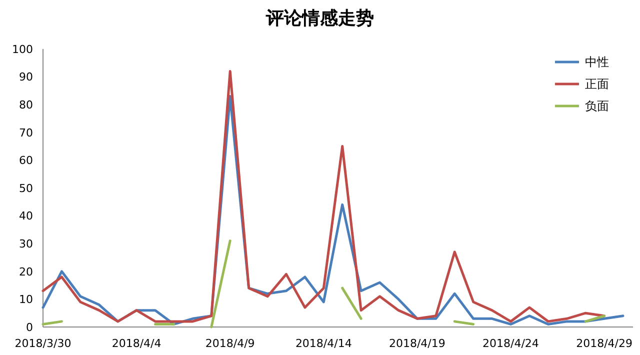 Image resolution: width=640 pixels, height=355 pixels. Describe the element at coordinates (230, 343) in the screenshot. I see `x-tick-label: 2018/4/9` at that location.